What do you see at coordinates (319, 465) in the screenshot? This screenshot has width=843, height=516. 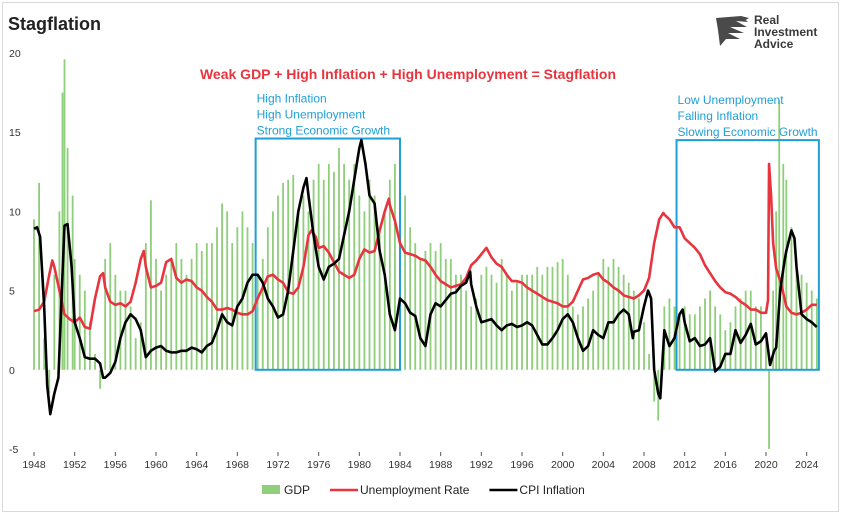 I see `x-tick-label-7: 1976` at bounding box center [319, 465].